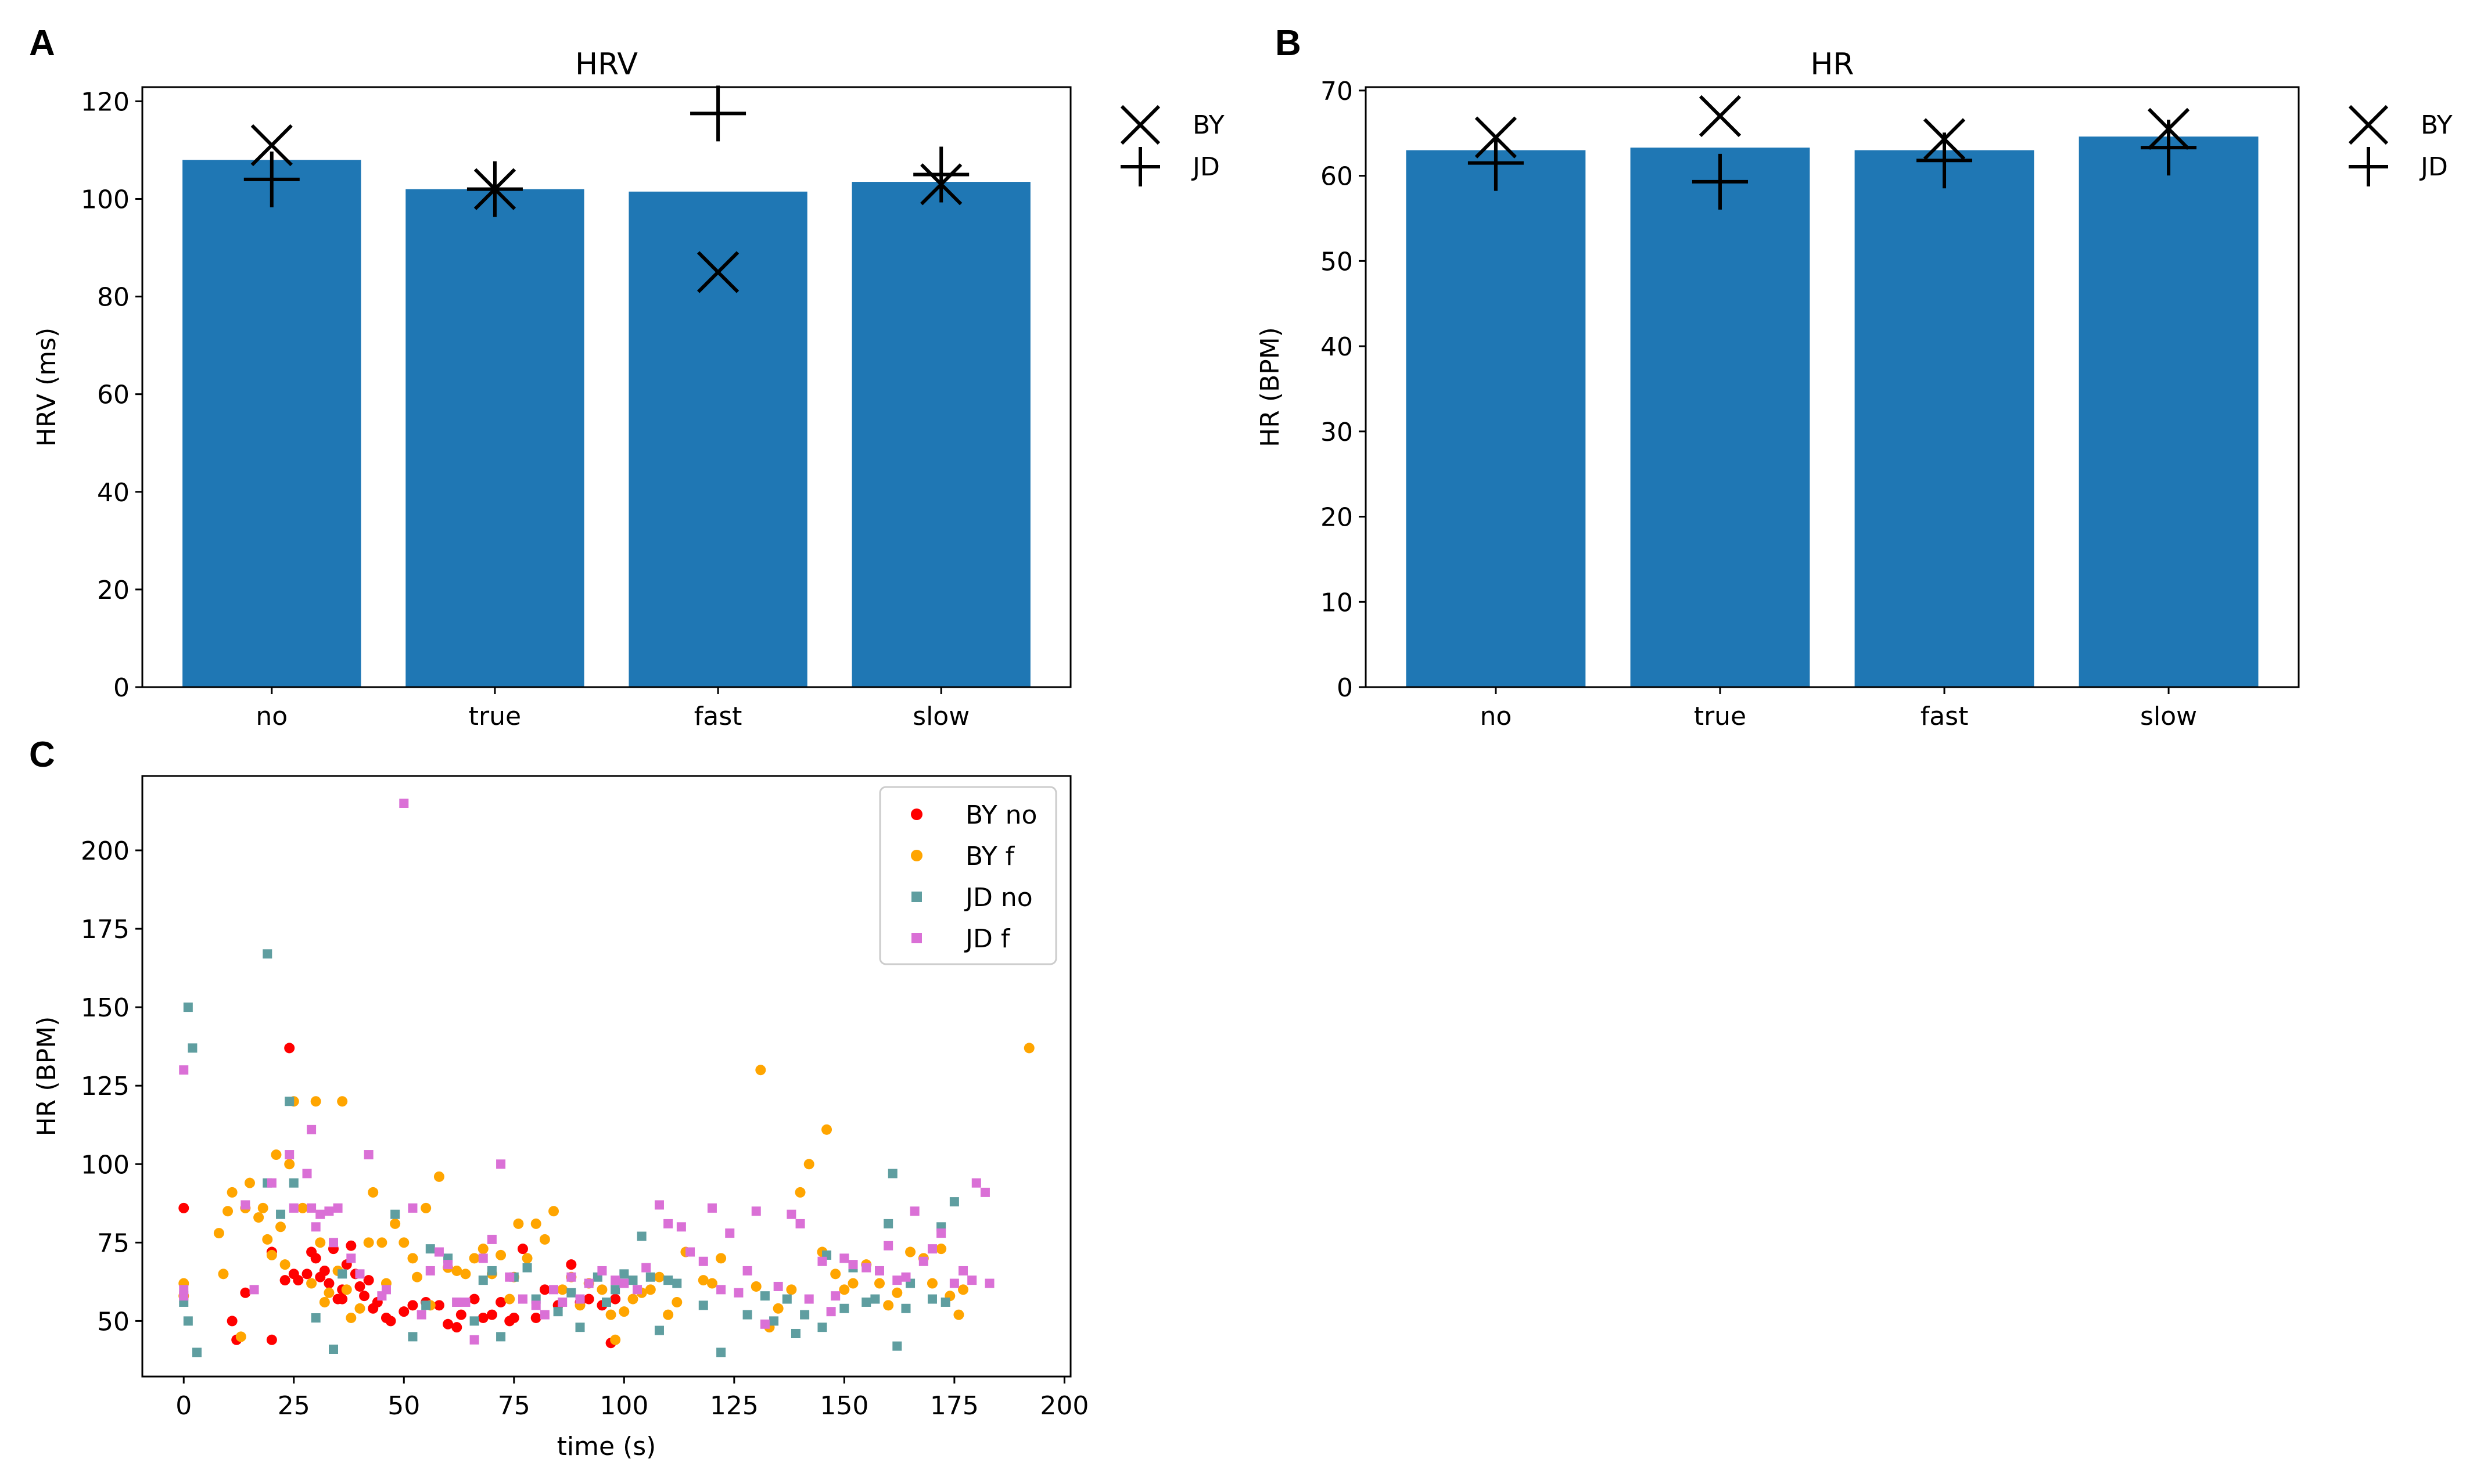  Describe the element at coordinates (114, 297) in the screenshot. I see `y-tick-label: 80` at that location.